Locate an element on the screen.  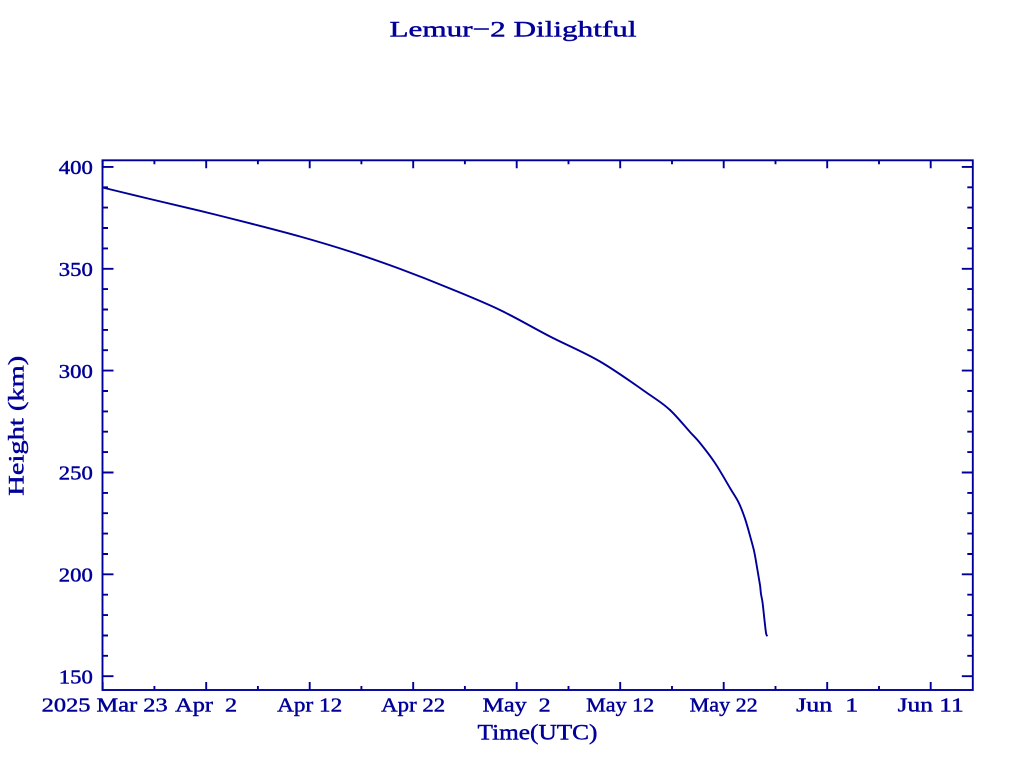
svg-text: 200 is located at coordinates (76, 576).